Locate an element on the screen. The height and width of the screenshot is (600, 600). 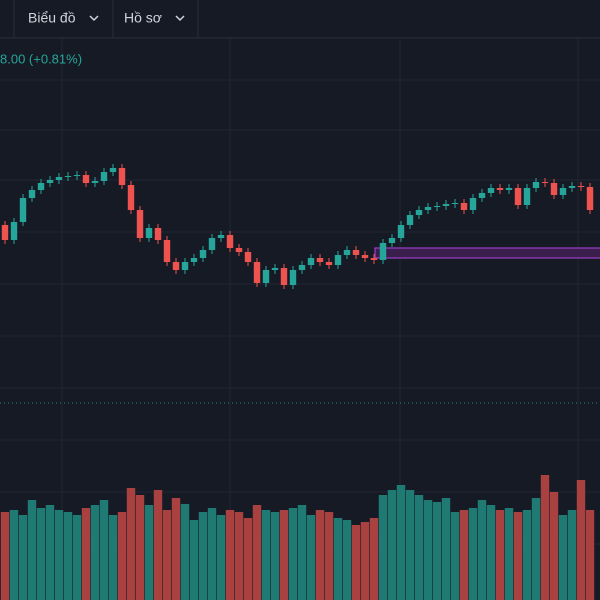
price-change: 8.00 (+0.81%) is located at coordinates (41, 58).